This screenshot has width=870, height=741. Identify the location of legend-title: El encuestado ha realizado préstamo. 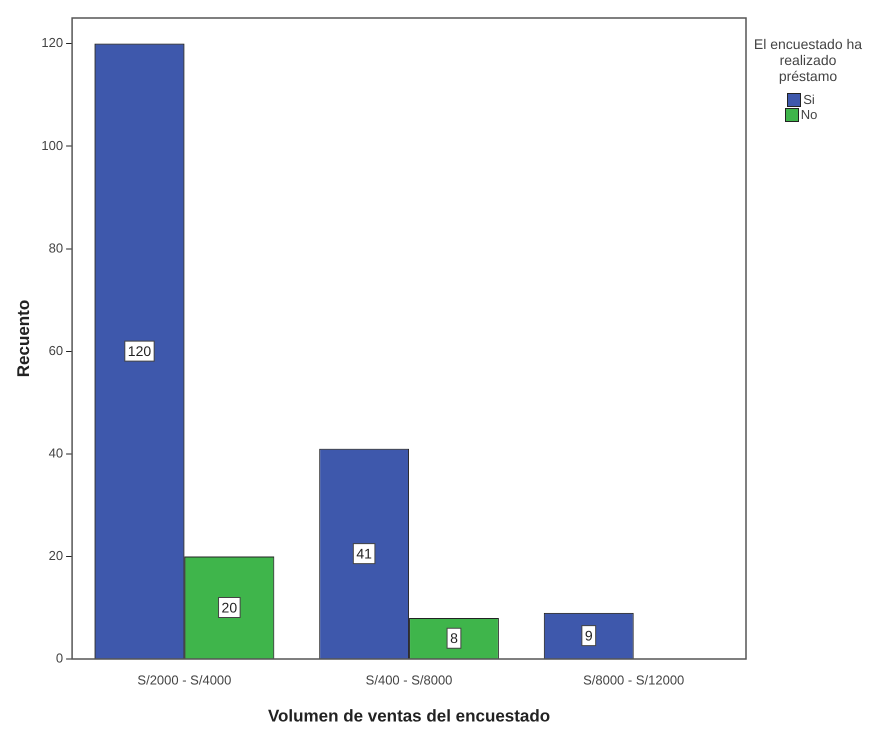
(808, 60).